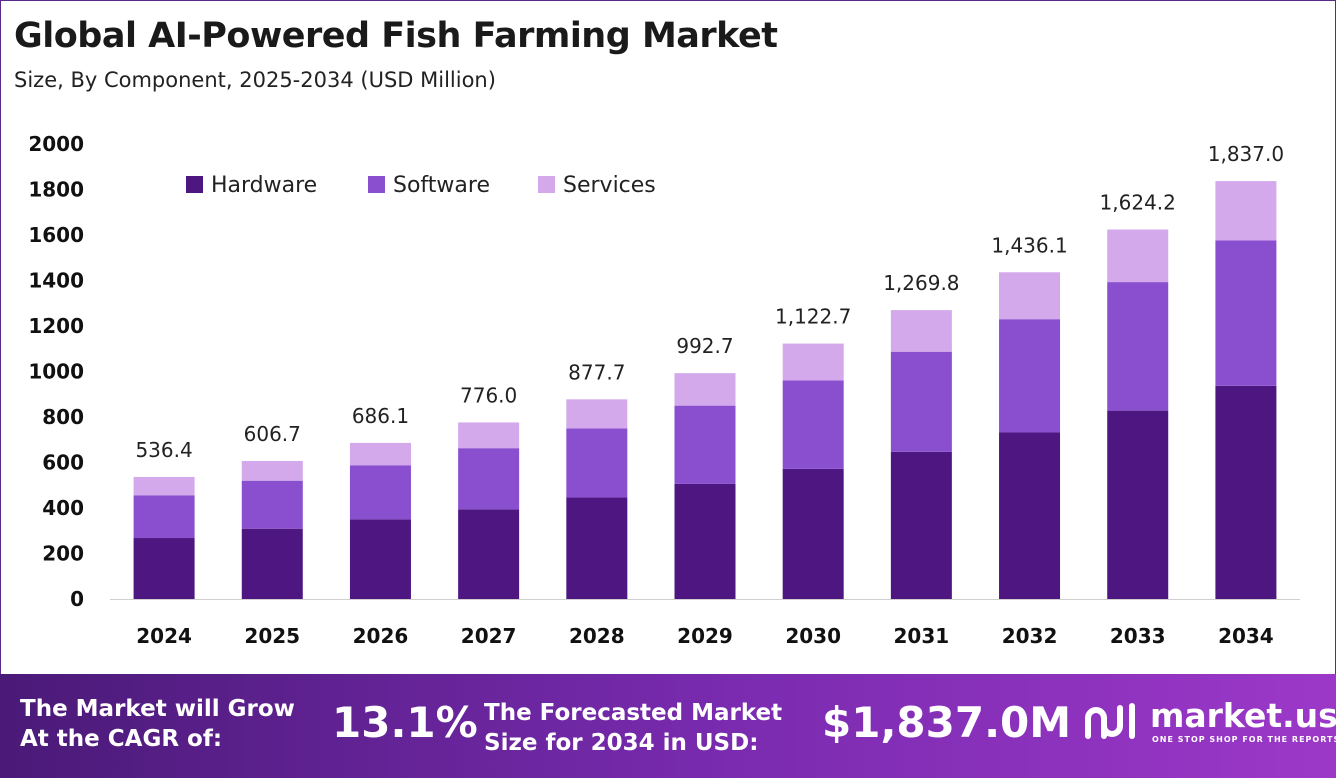 The image size is (1336, 778). I want to click on bar-total-label: 877.7, so click(596, 372).